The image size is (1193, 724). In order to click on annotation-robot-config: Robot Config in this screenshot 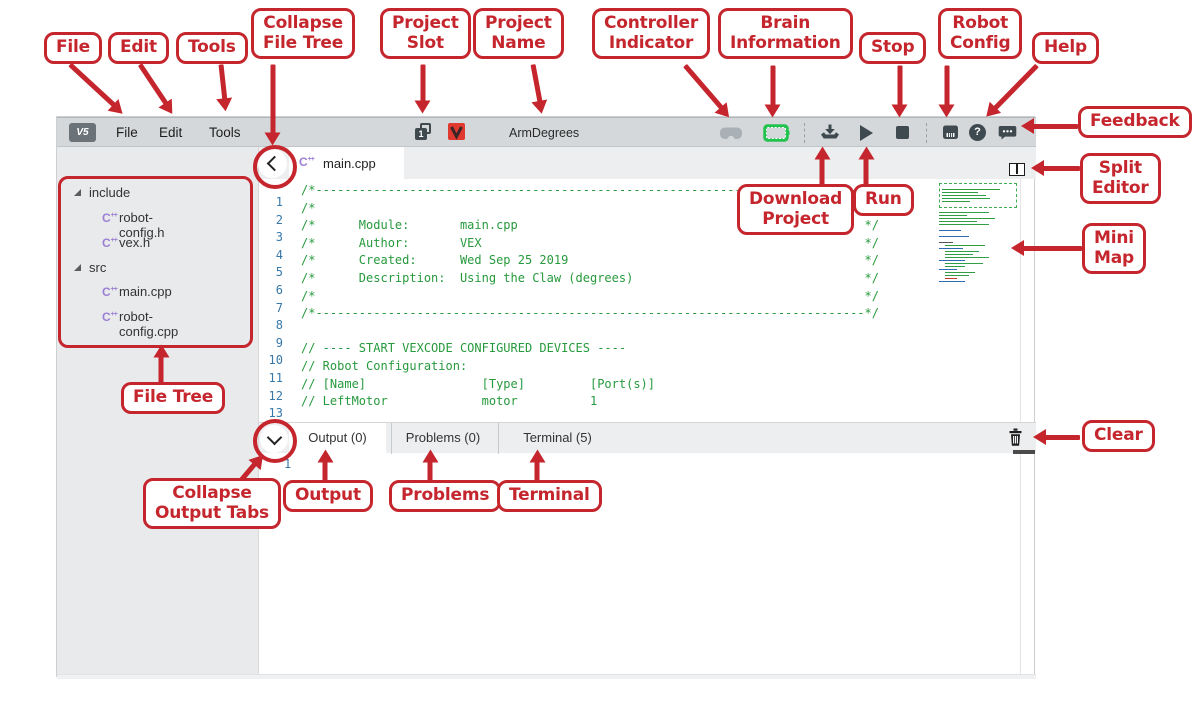, I will do `click(980, 33)`.